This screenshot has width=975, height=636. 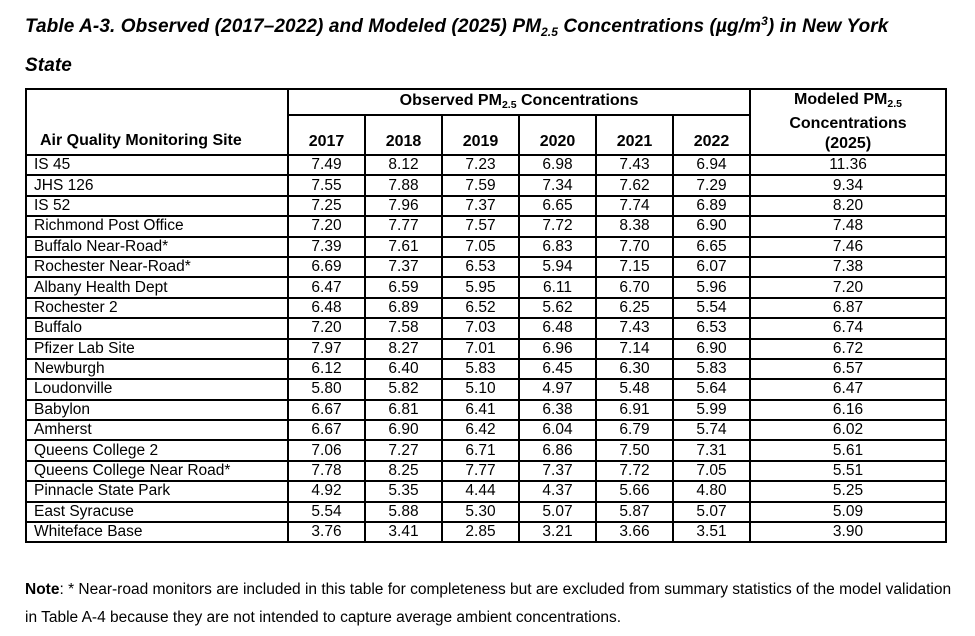 I want to click on year-header: 2017, so click(x=326, y=135).